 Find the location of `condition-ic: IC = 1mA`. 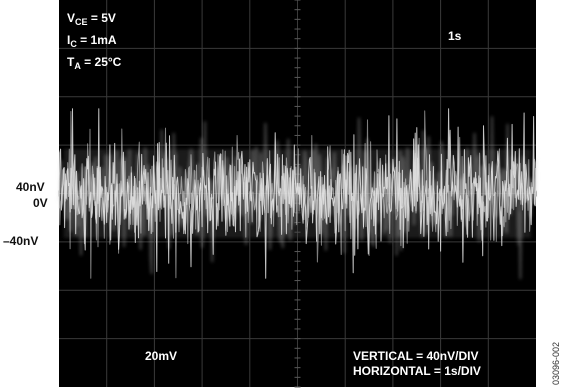

condition-ic: IC = 1mA is located at coordinates (92, 41).